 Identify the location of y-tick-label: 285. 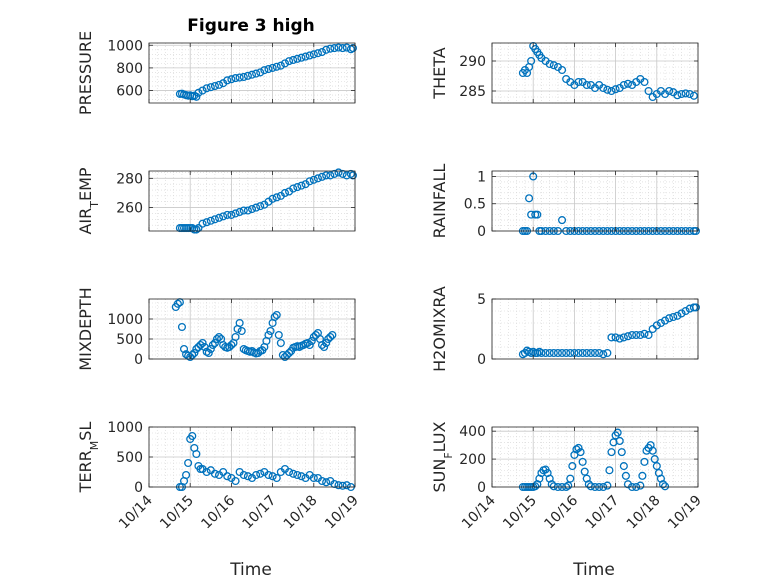
(472, 92).